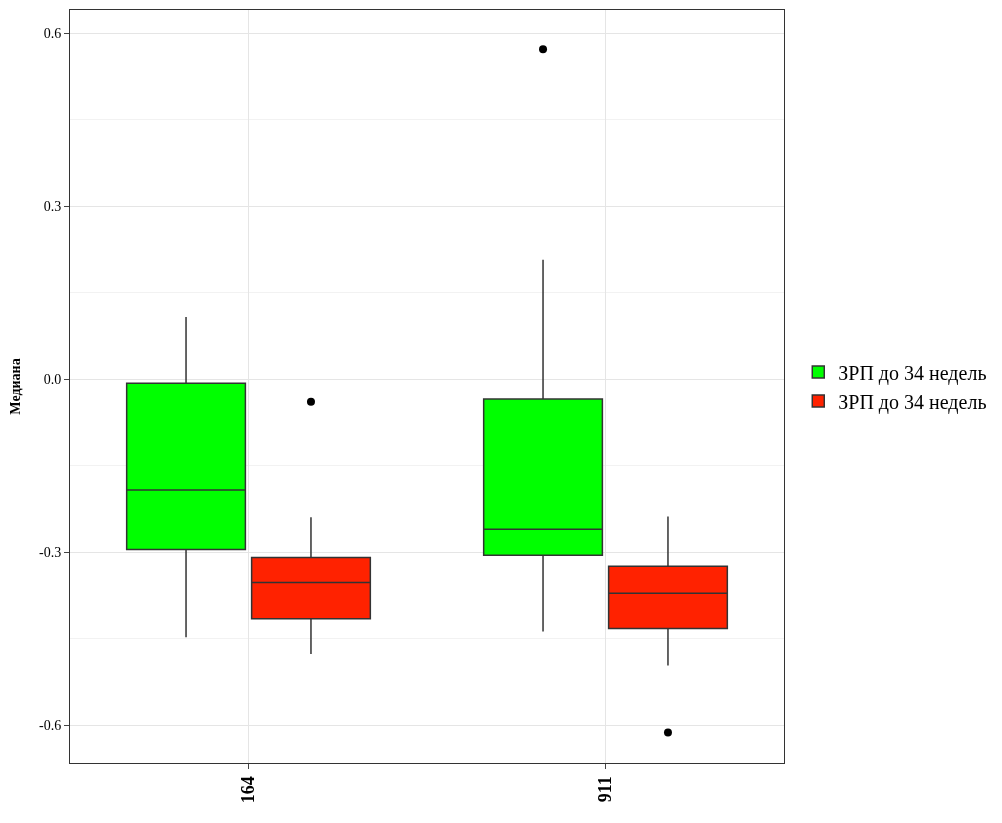 The image size is (1002, 823). What do you see at coordinates (50, 726) in the screenshot?
I see `y-tick-label: -0.6` at bounding box center [50, 726].